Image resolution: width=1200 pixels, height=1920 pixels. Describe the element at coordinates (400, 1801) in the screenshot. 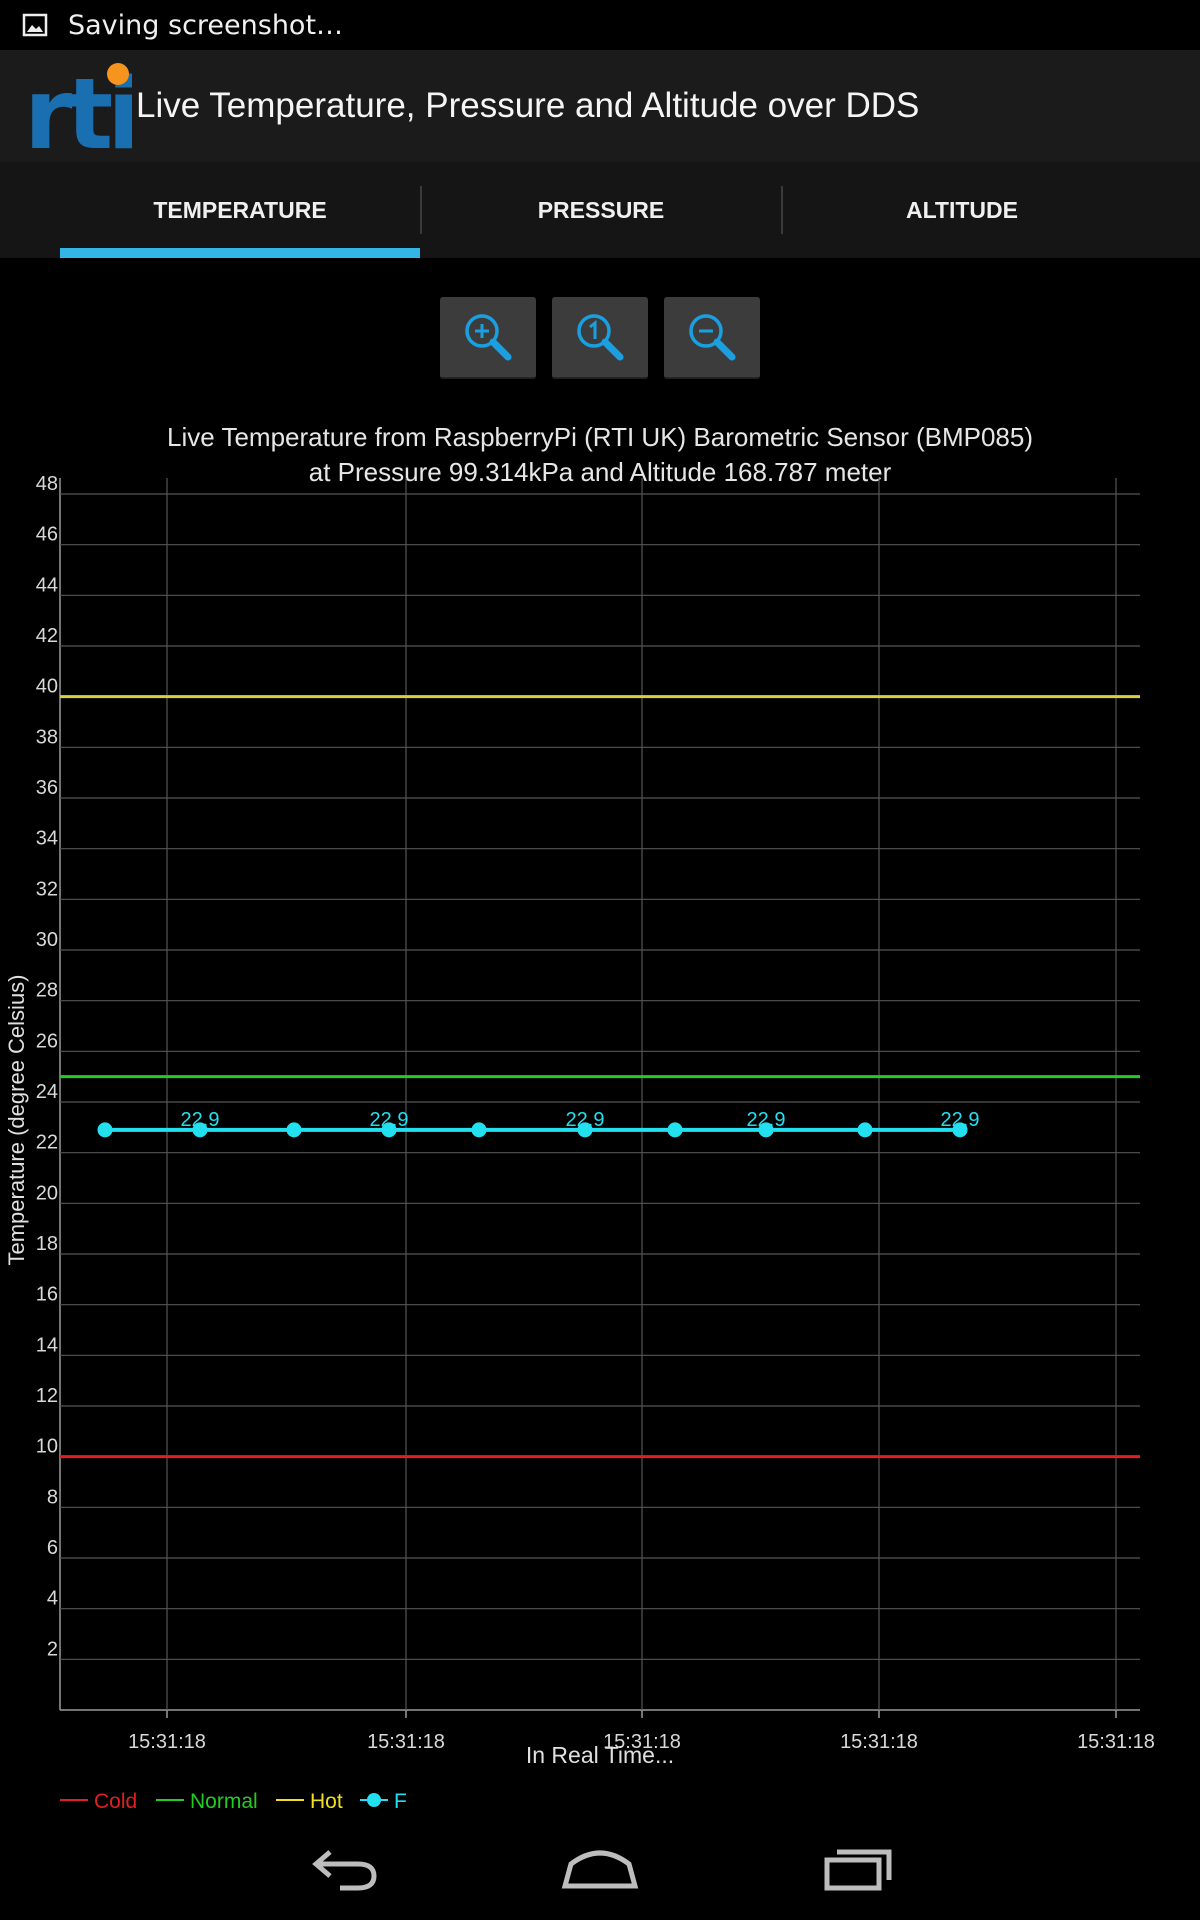

I see `legend-label-f: F` at that location.